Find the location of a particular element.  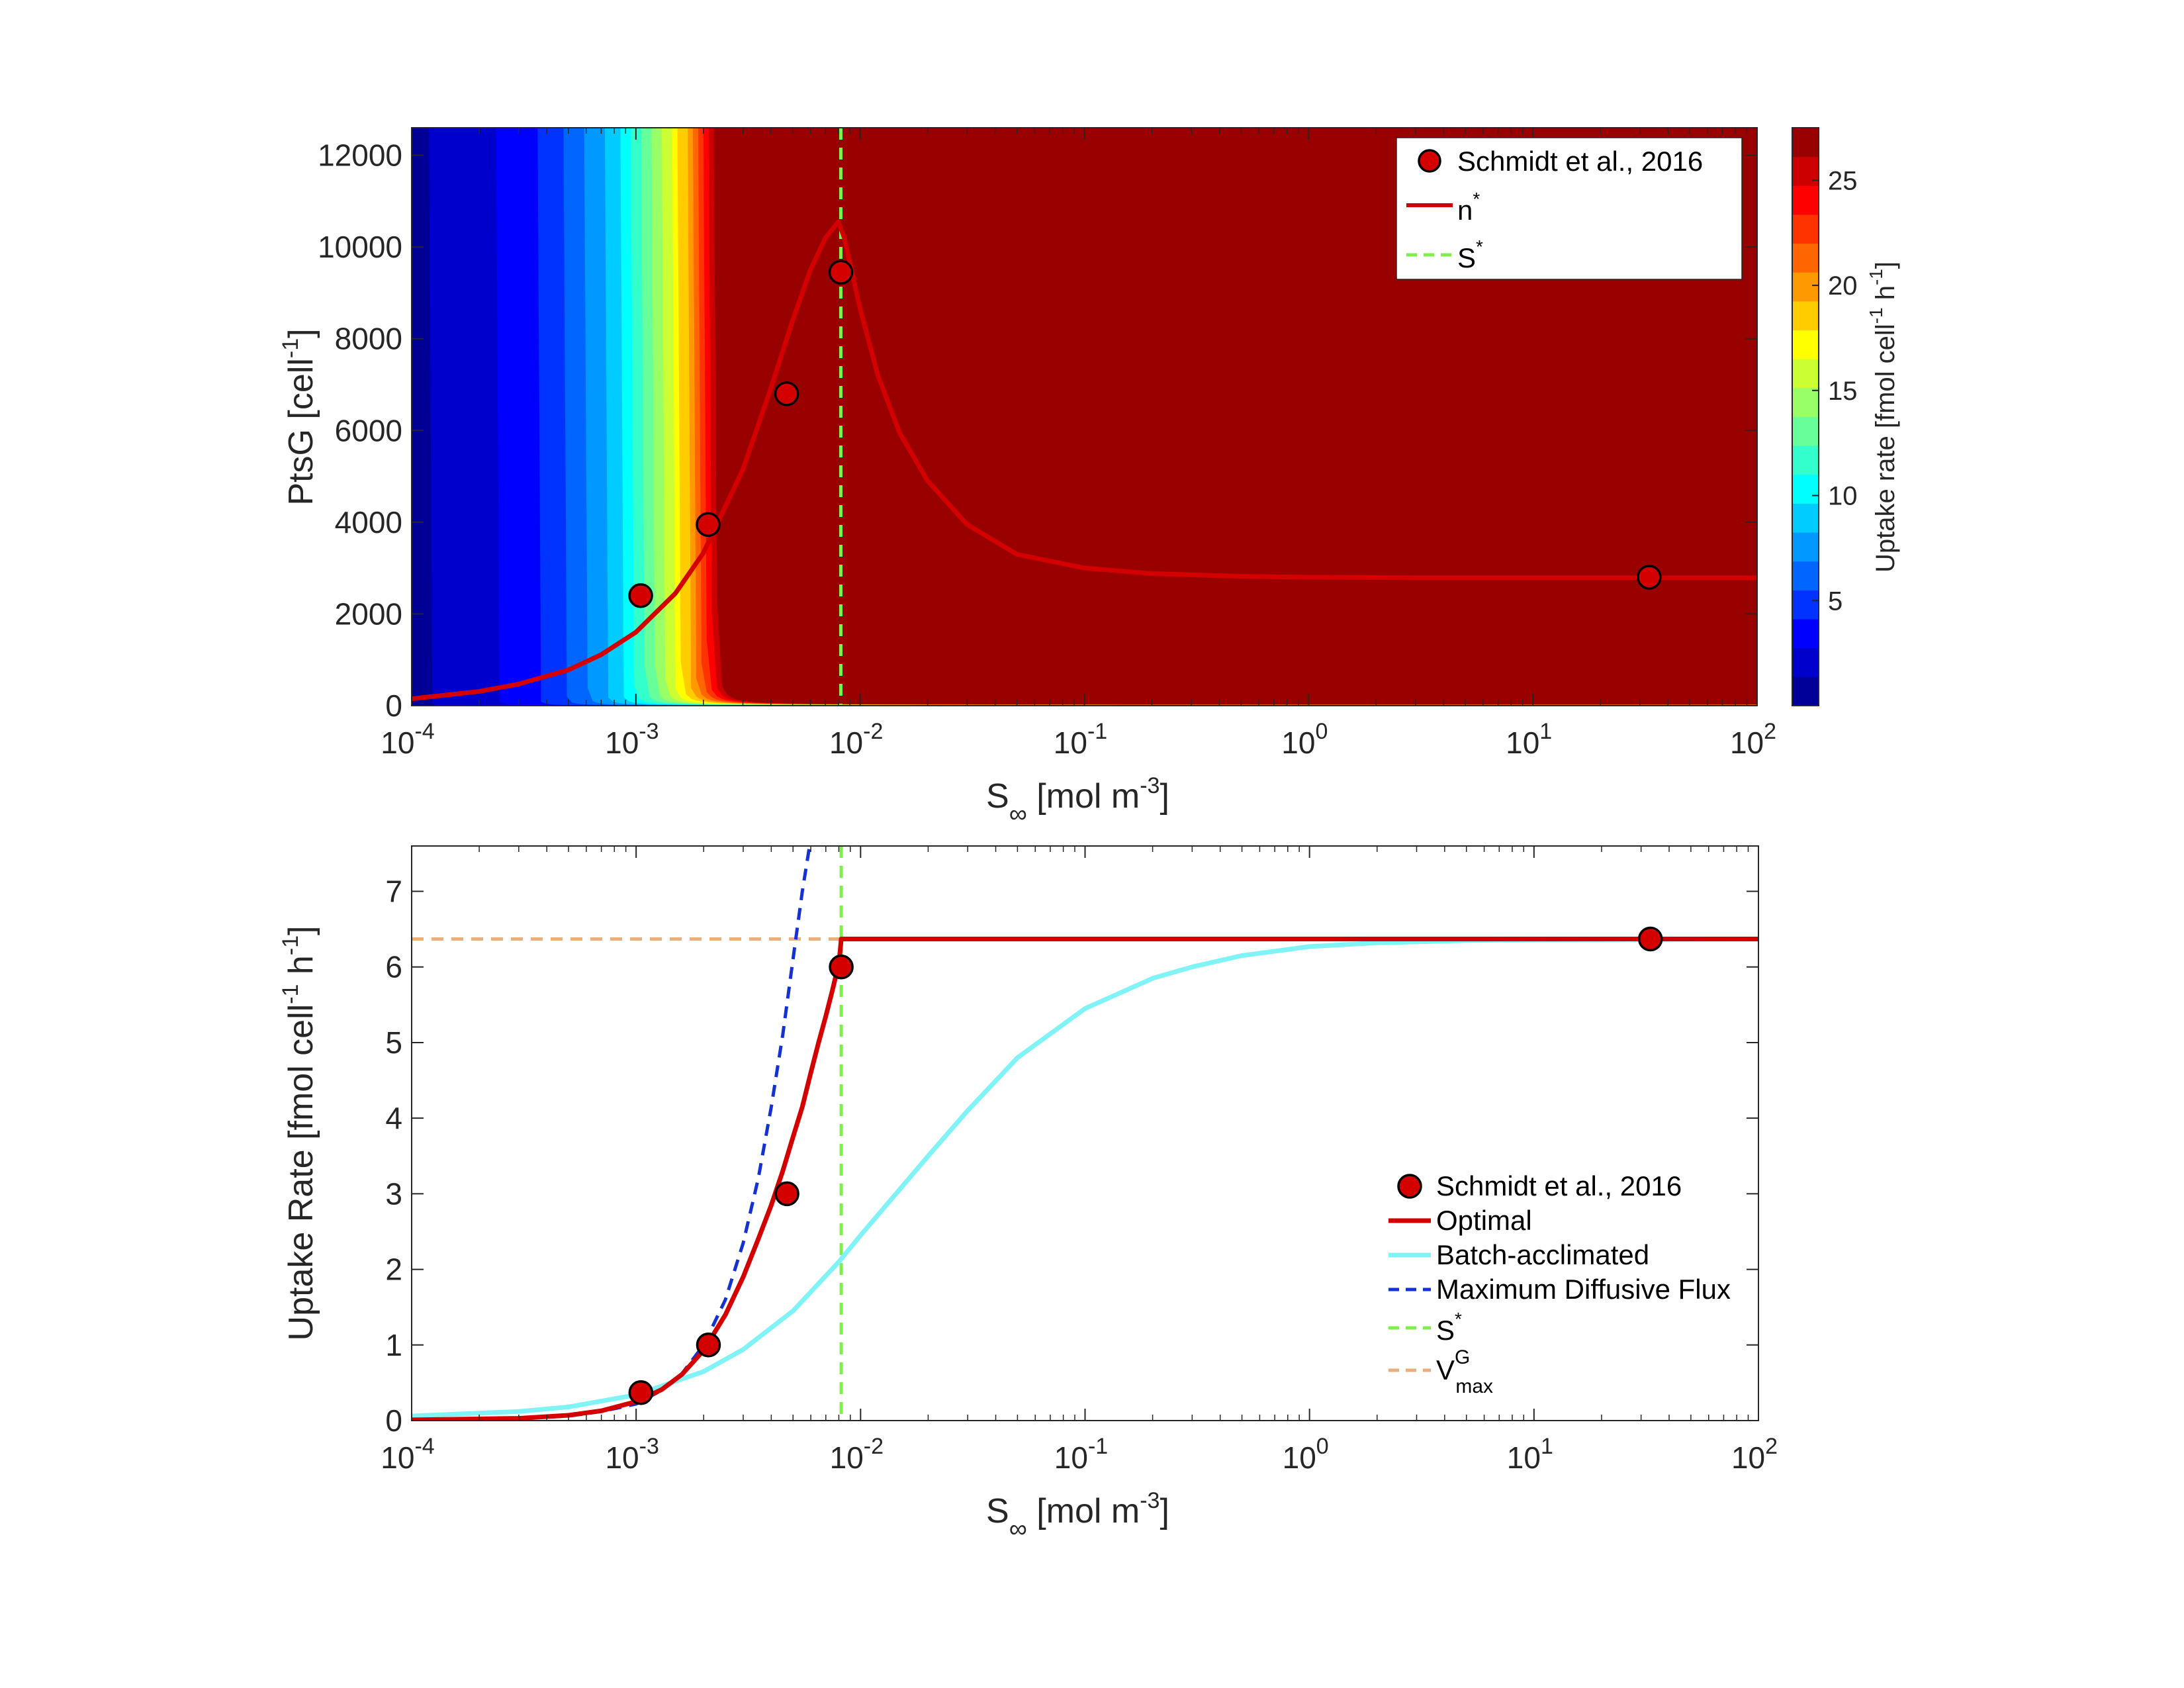

colorbar-tick-label: 10 is located at coordinates (1843, 496).